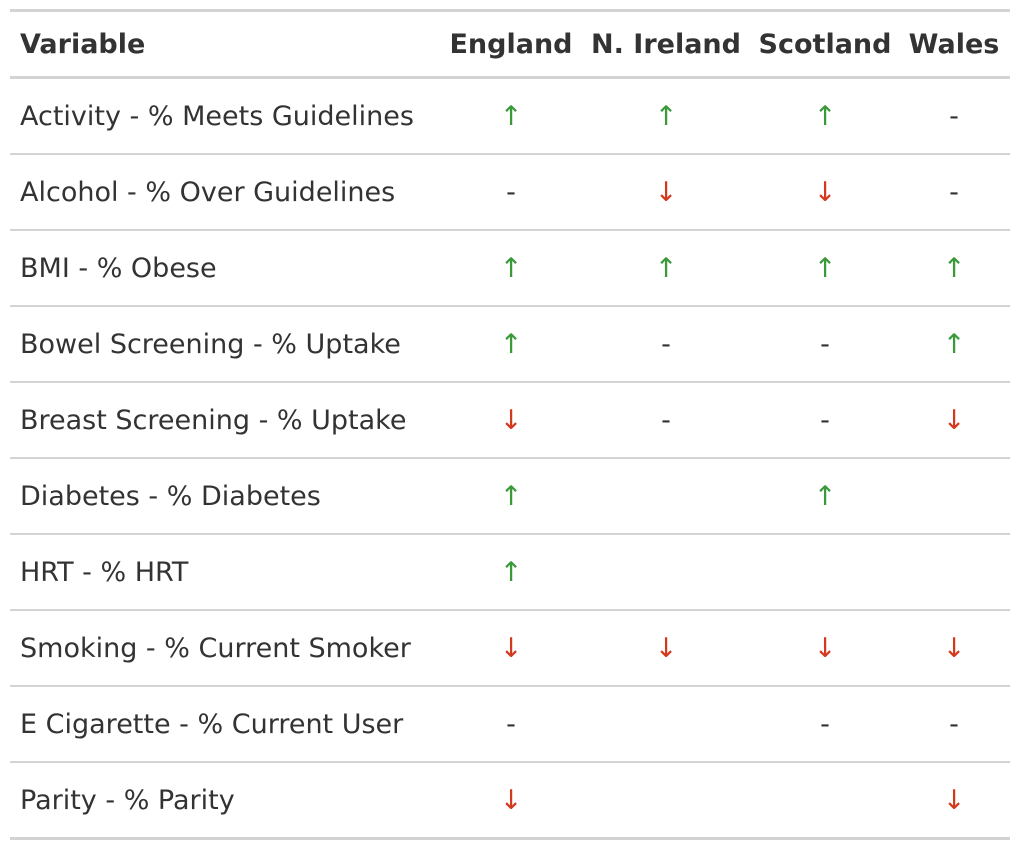 The height and width of the screenshot is (850, 1020). I want to click on table-row: Alcohol - % Over Guidelines - ↓ ↓ -, so click(510, 192).